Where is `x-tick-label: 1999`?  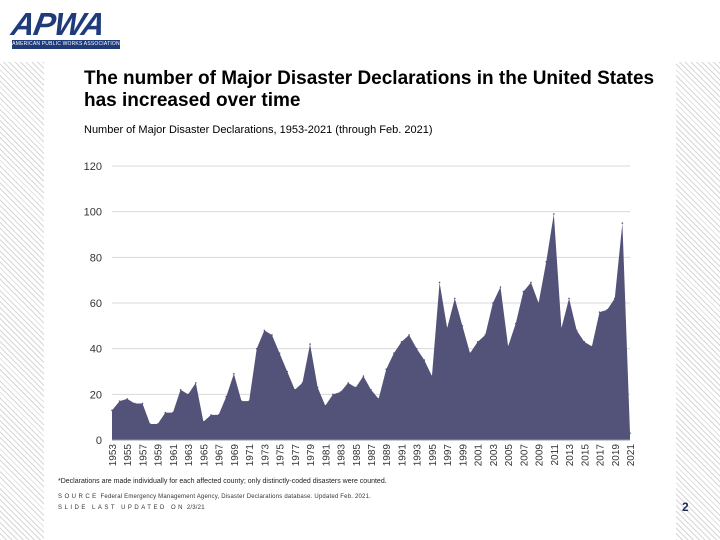
x-tick-label: 1999 is located at coordinates (463, 455).